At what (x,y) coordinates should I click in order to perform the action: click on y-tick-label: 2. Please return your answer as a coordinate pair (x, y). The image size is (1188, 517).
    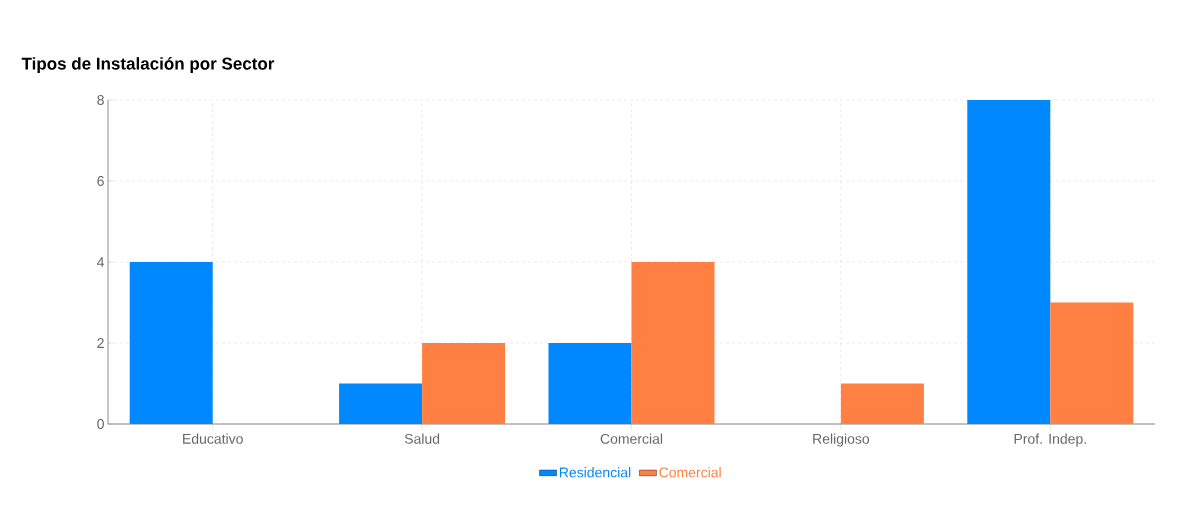
    Looking at the image, I should click on (100, 343).